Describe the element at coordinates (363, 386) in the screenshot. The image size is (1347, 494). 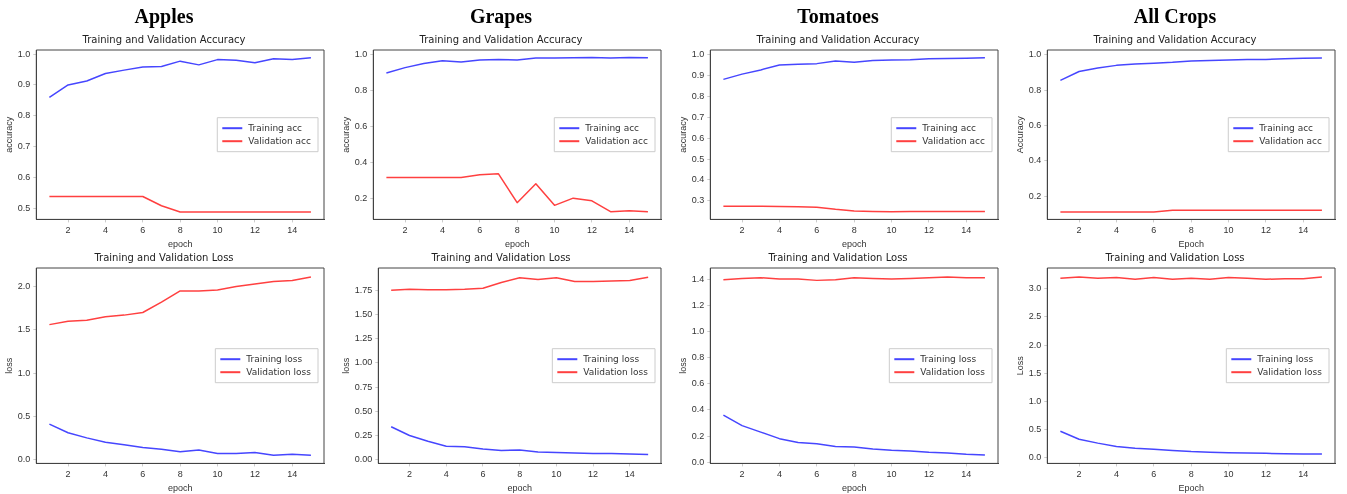
I see `y-tick-label: 0.75` at that location.